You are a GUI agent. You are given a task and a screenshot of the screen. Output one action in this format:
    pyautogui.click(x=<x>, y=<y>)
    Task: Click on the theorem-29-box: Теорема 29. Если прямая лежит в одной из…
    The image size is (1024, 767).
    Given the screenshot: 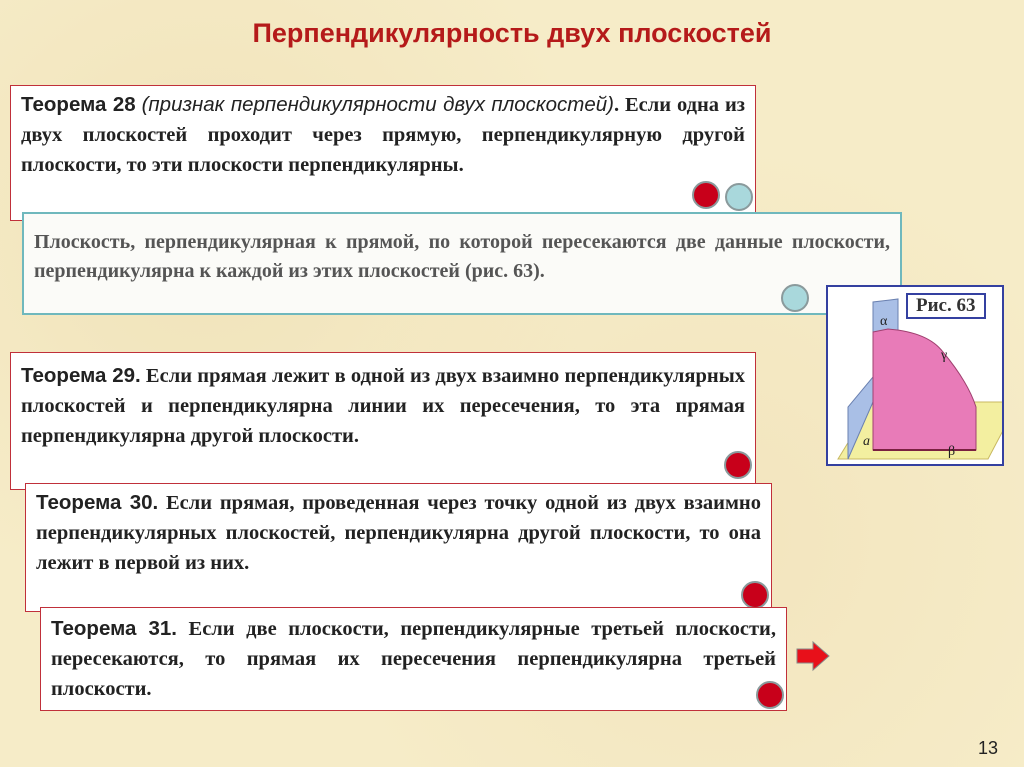 What is the action you would take?
    pyautogui.click(x=383, y=421)
    